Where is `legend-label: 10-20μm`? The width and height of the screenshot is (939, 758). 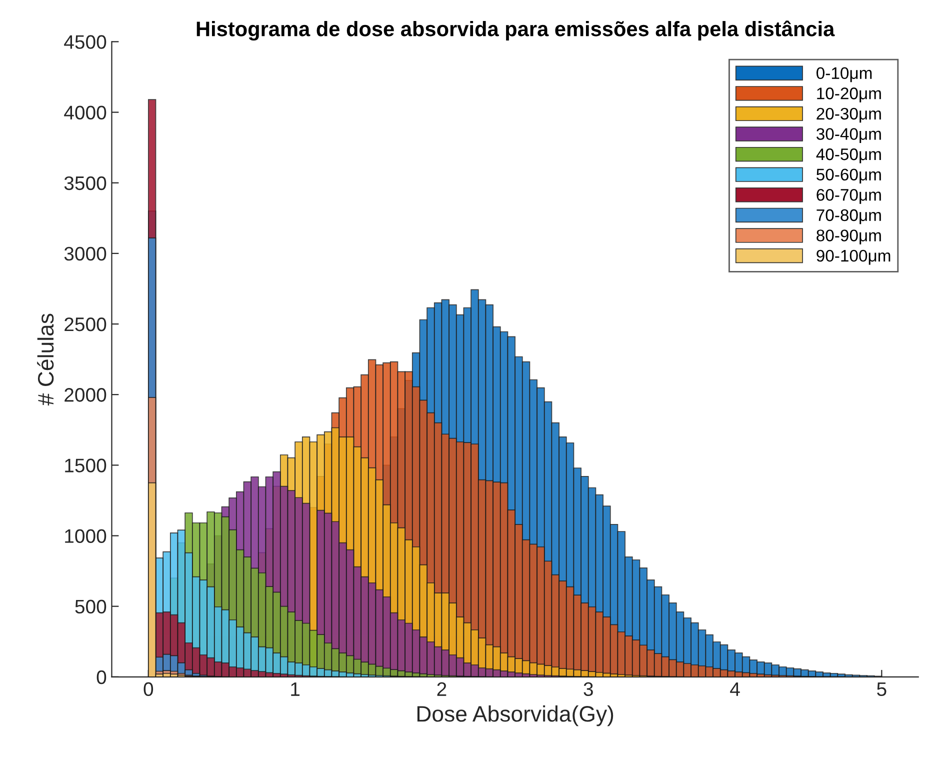 legend-label: 10-20μm is located at coordinates (849, 95).